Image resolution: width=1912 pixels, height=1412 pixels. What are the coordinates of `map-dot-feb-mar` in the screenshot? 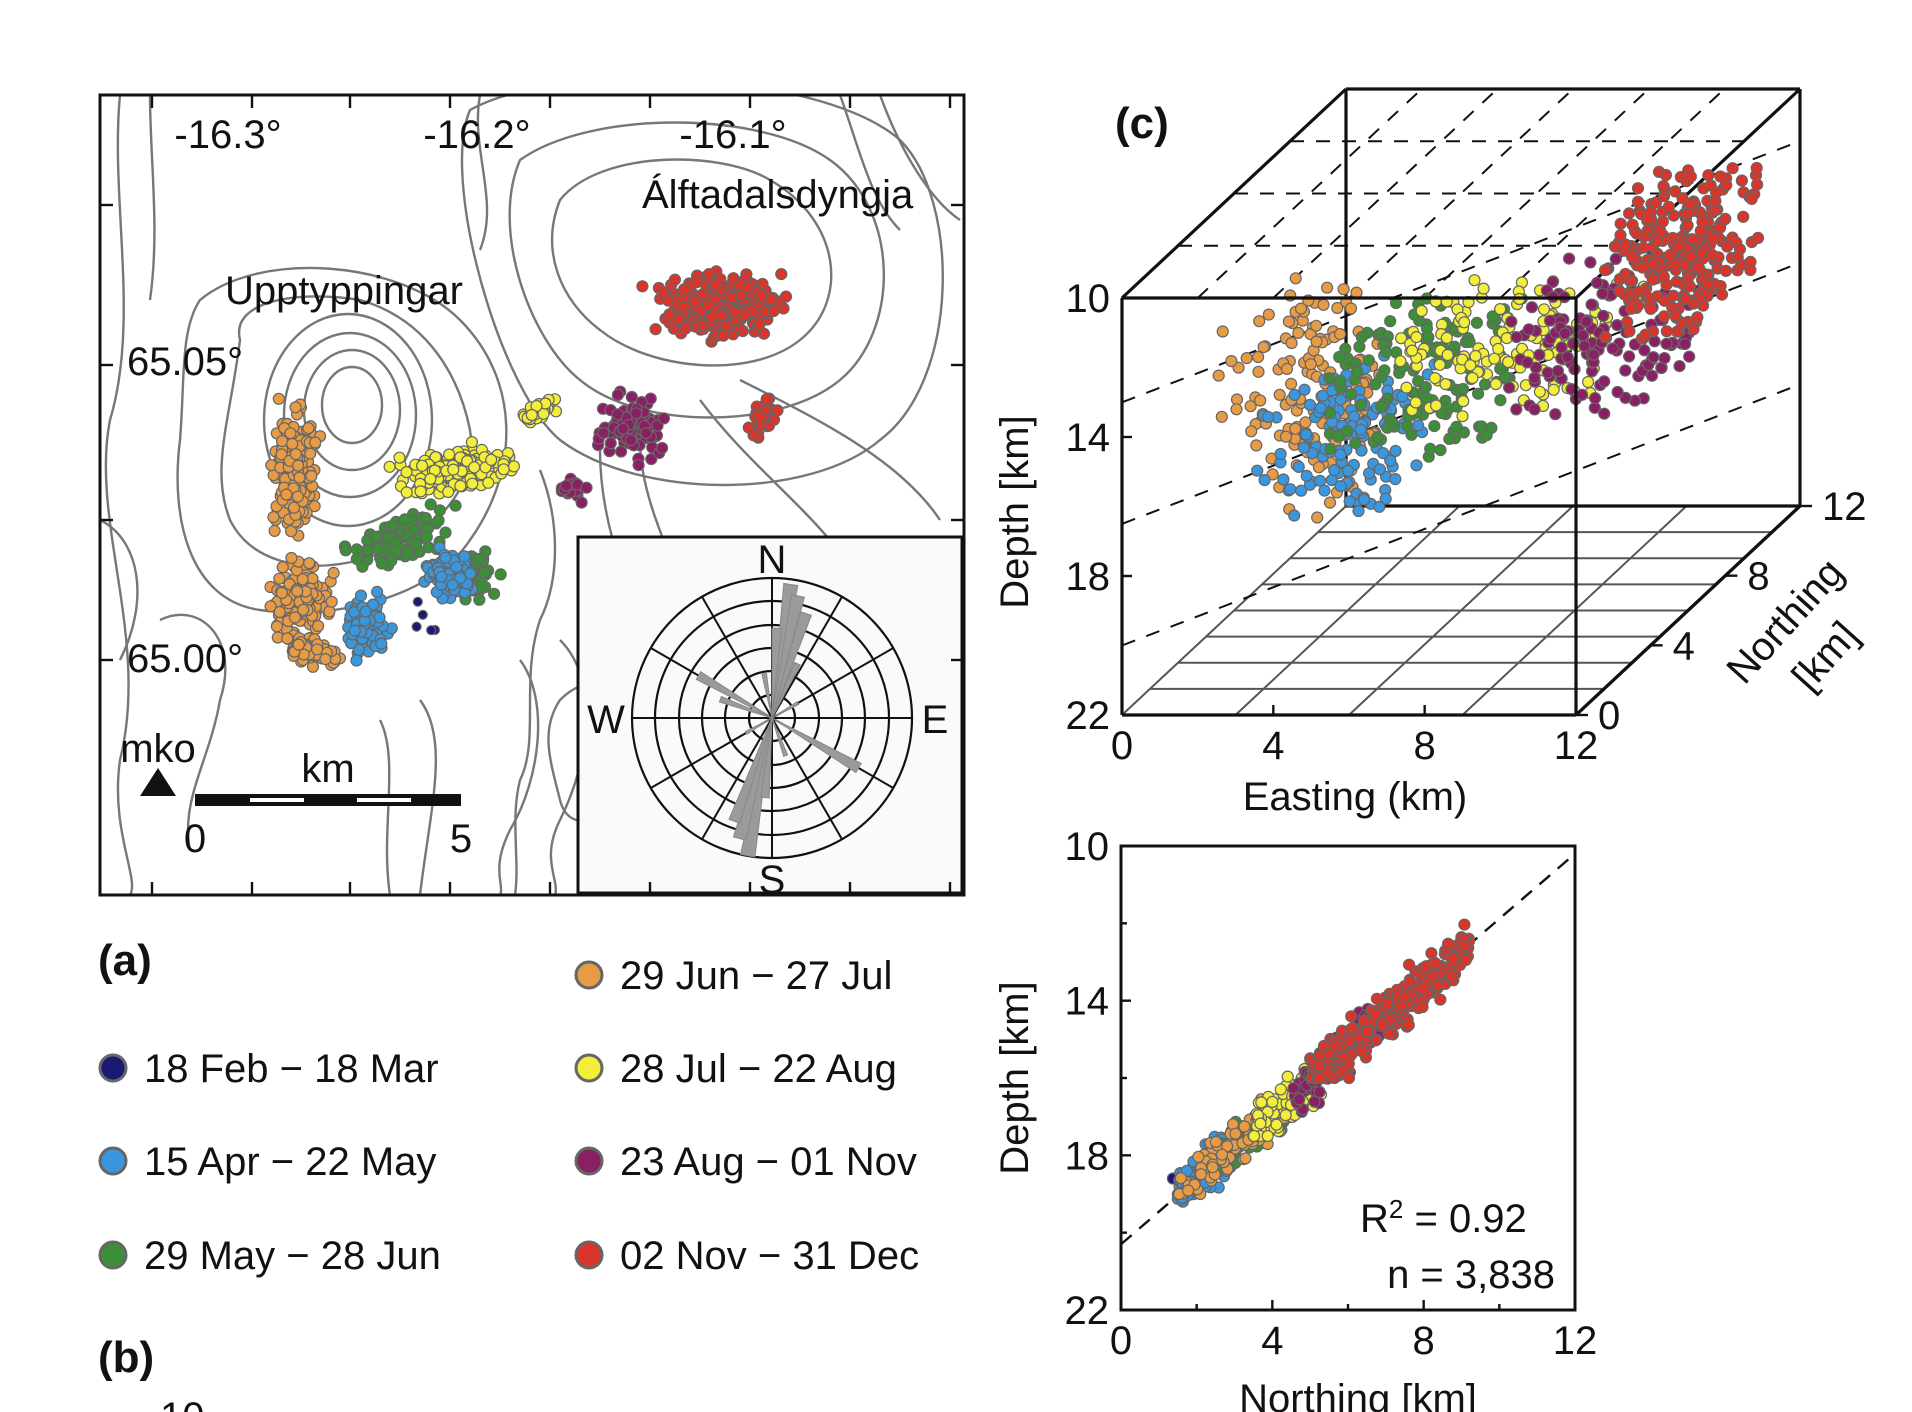 It's located at (416, 626).